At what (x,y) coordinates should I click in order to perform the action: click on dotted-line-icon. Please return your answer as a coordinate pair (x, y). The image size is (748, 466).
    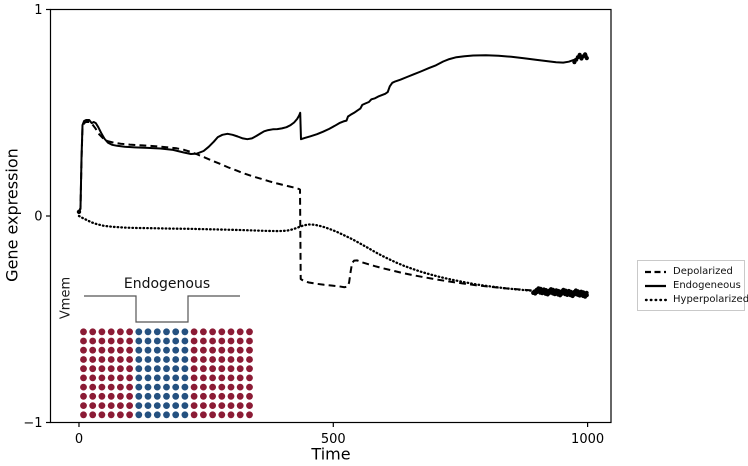
    Looking at the image, I should click on (655, 299).